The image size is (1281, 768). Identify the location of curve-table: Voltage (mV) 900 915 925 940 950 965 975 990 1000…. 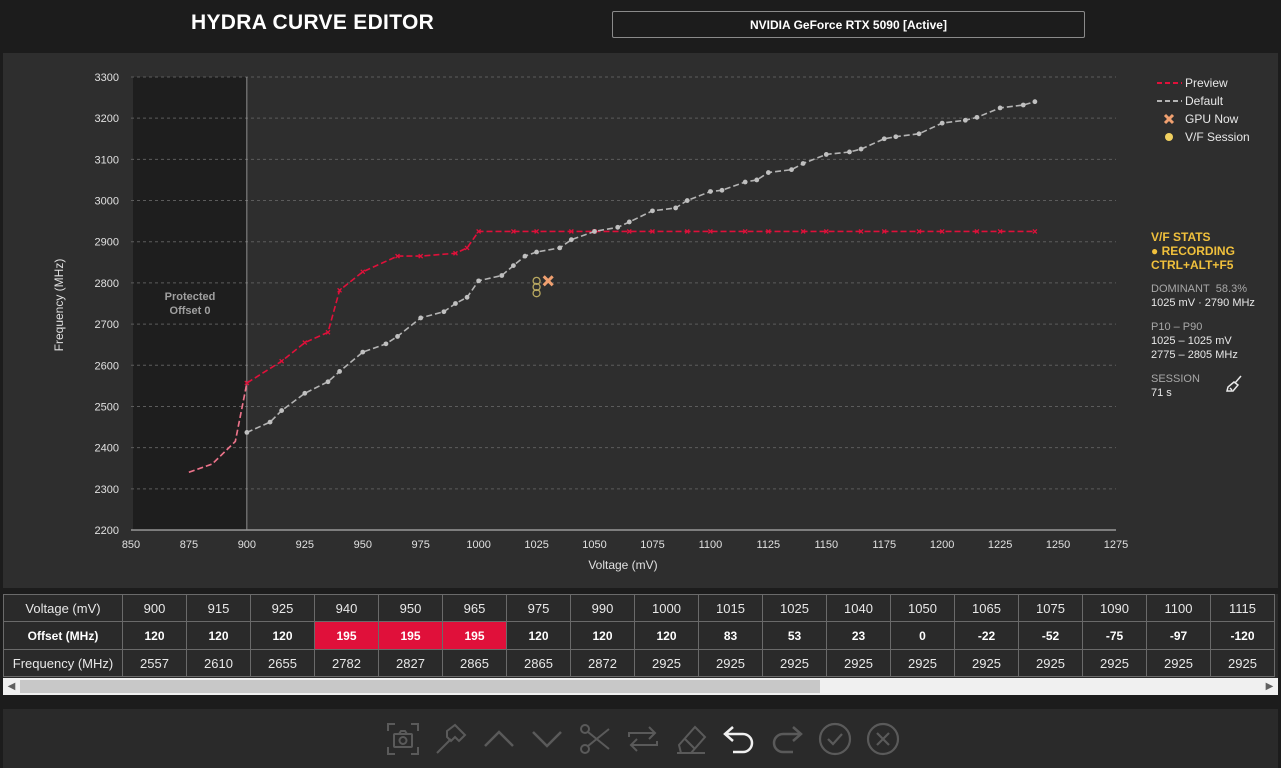
(640, 636).